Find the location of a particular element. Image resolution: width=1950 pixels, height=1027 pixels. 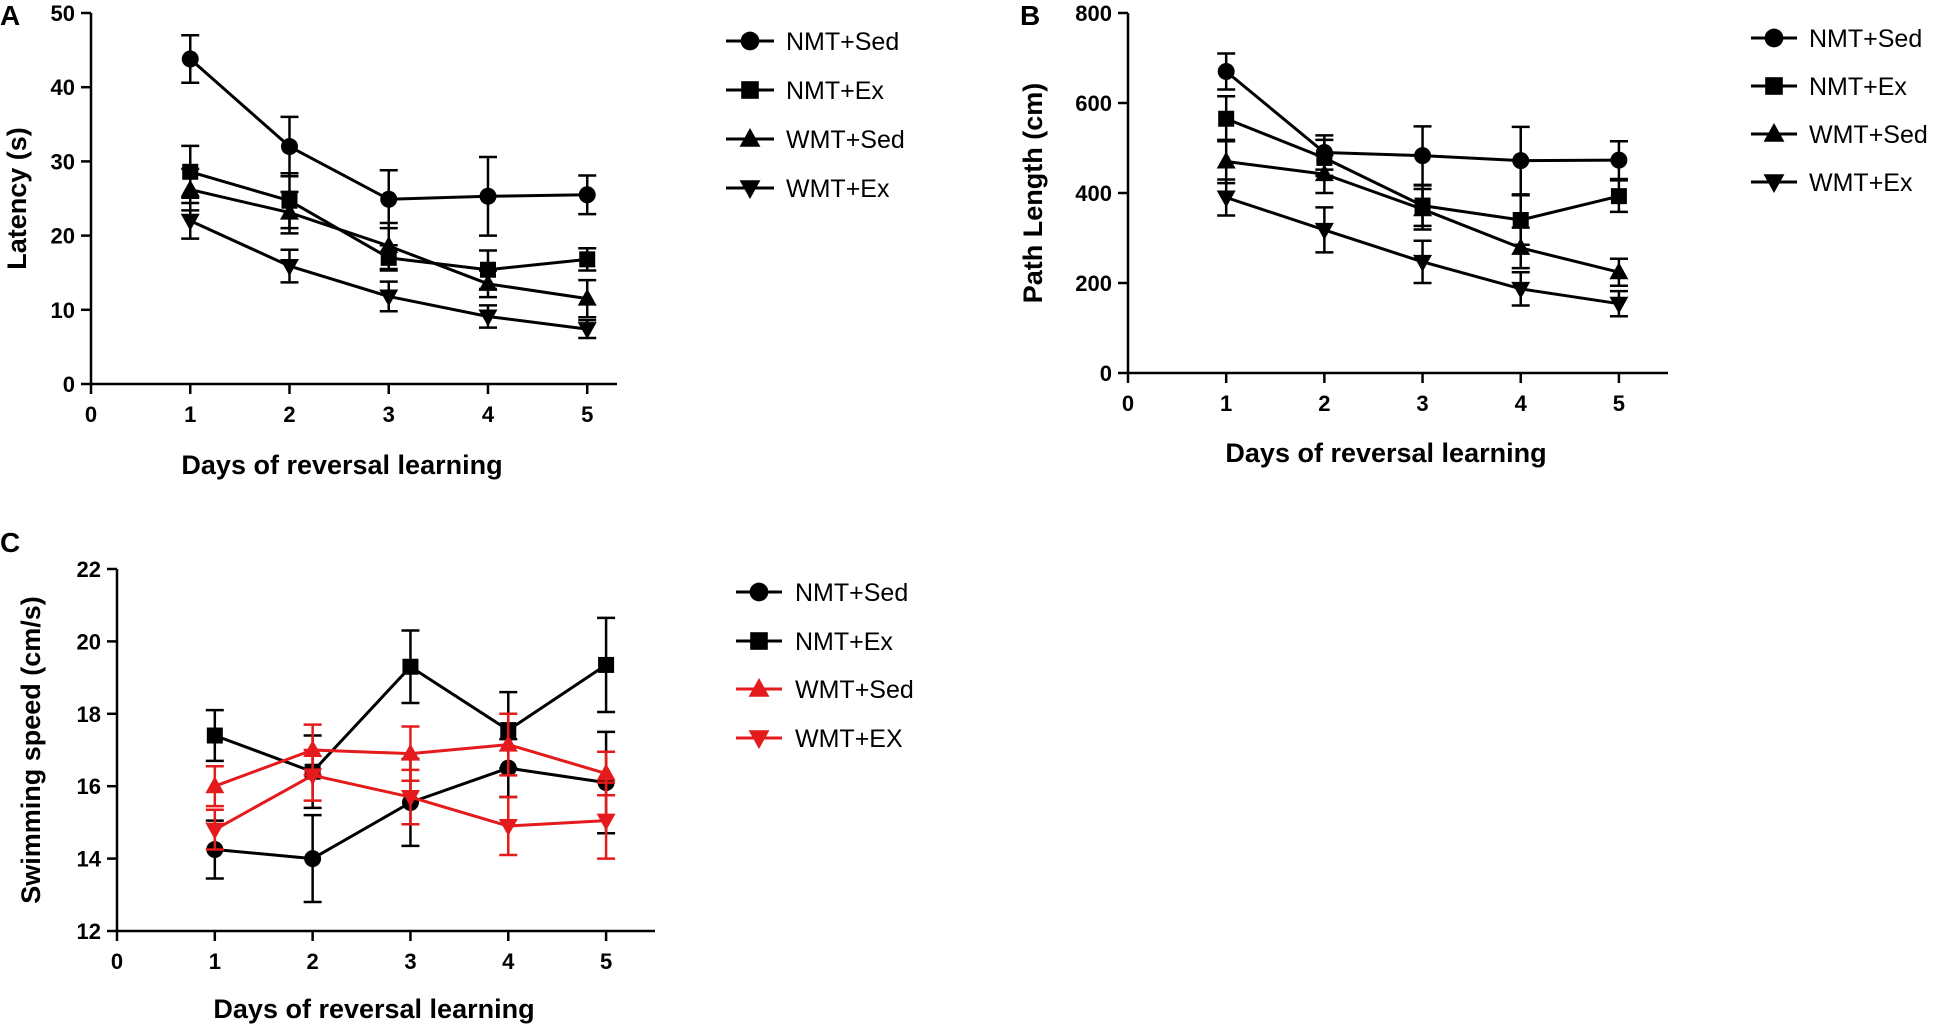

legend-item: WMT+EX is located at coordinates (819, 739).